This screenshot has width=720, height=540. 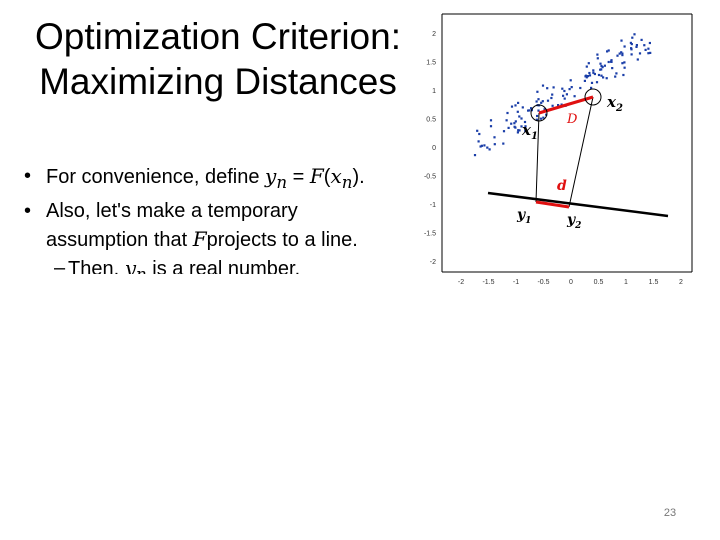 I want to click on y-tick-label: -1.5, so click(x=430, y=234).